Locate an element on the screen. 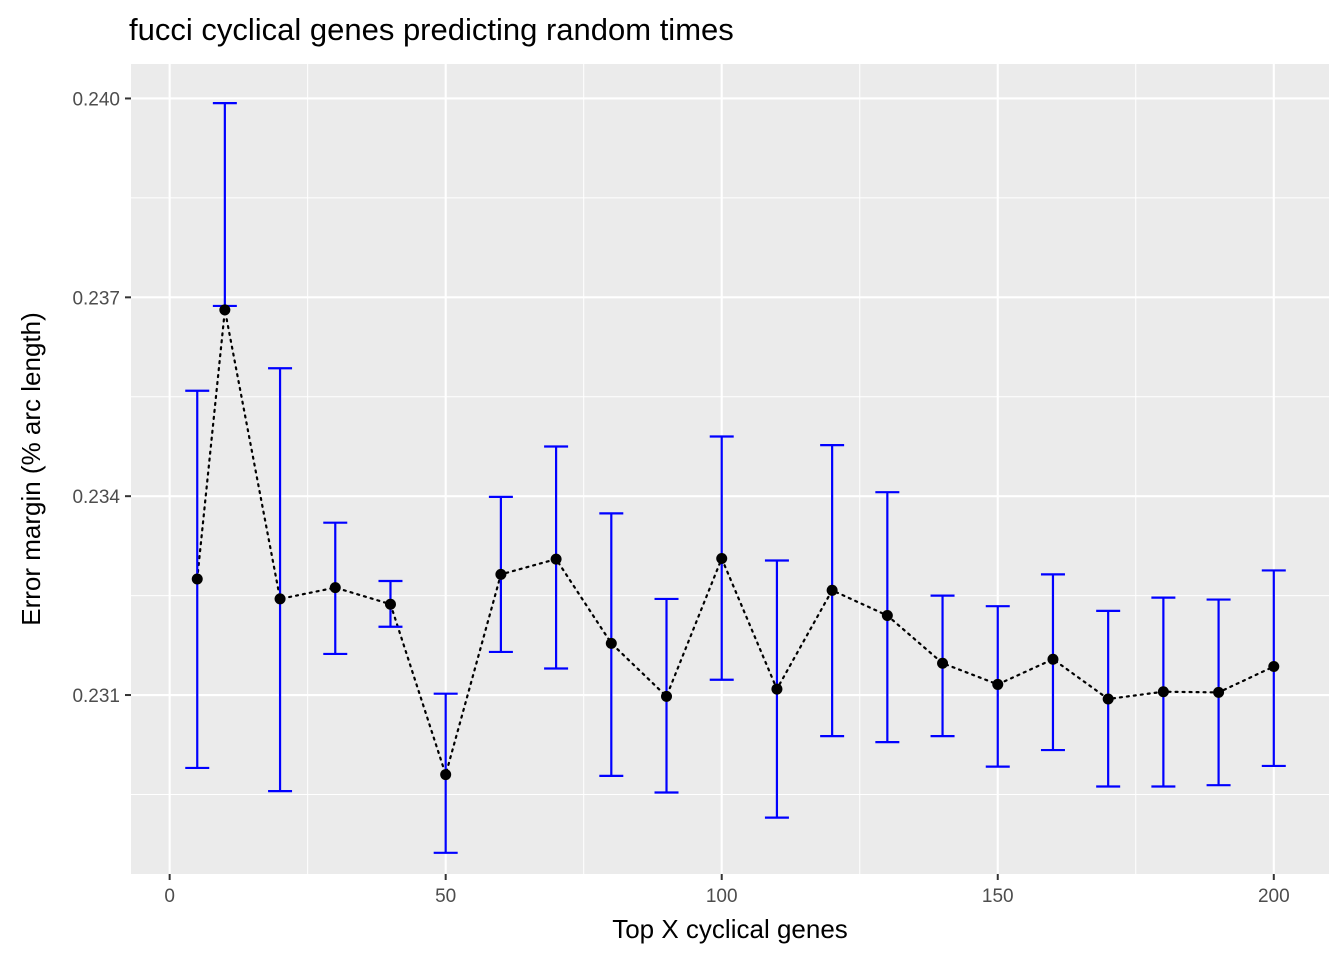 The width and height of the screenshot is (1344, 960). x-tick-label: 50 is located at coordinates (445, 896).